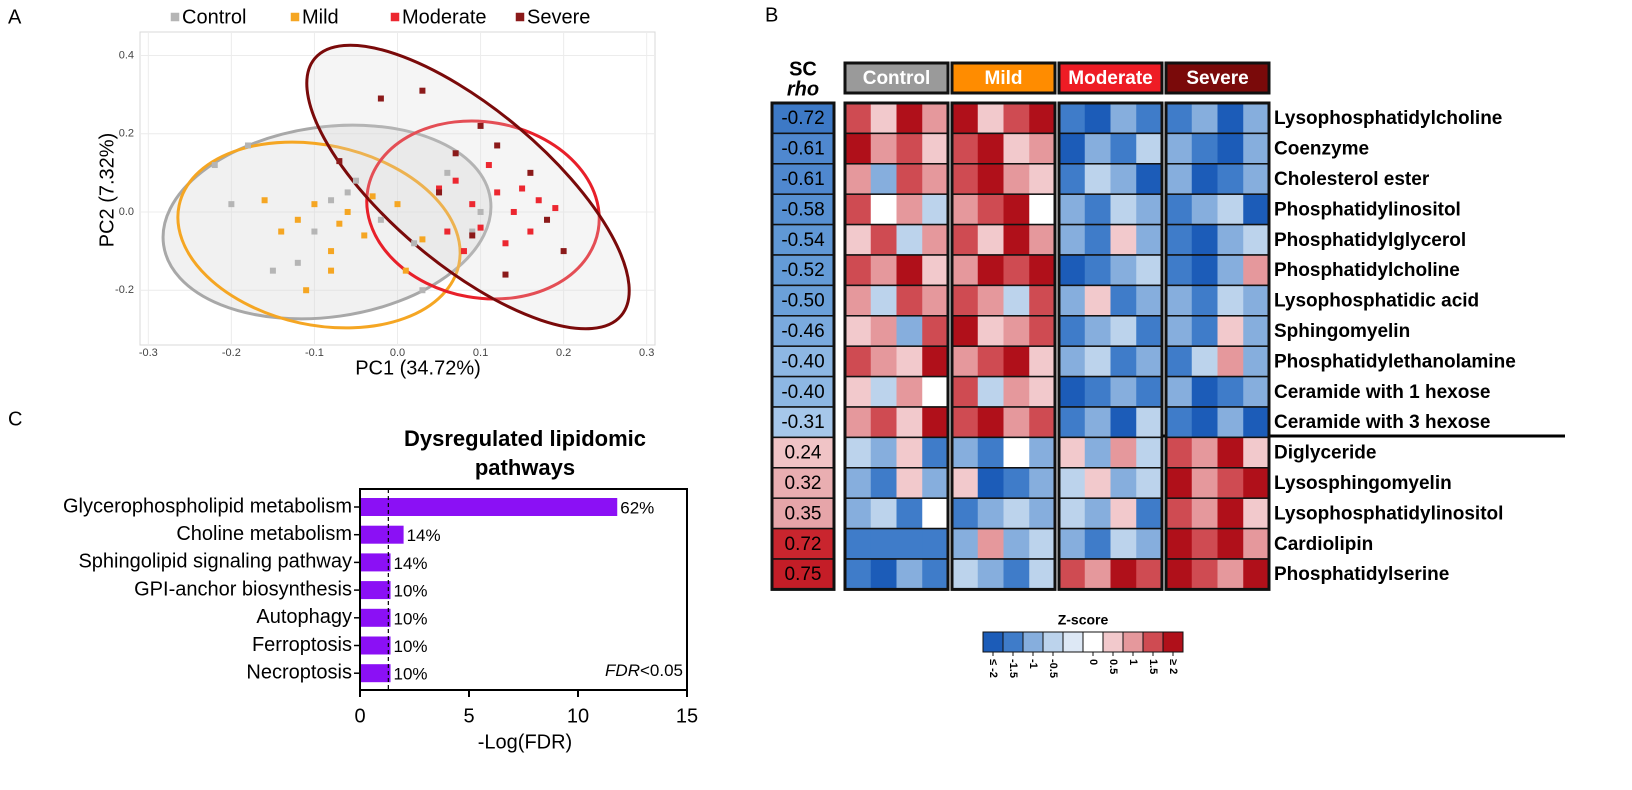 The width and height of the screenshot is (1632, 790). I want to click on colorbar-label: 1.5, so click(1153, 666).